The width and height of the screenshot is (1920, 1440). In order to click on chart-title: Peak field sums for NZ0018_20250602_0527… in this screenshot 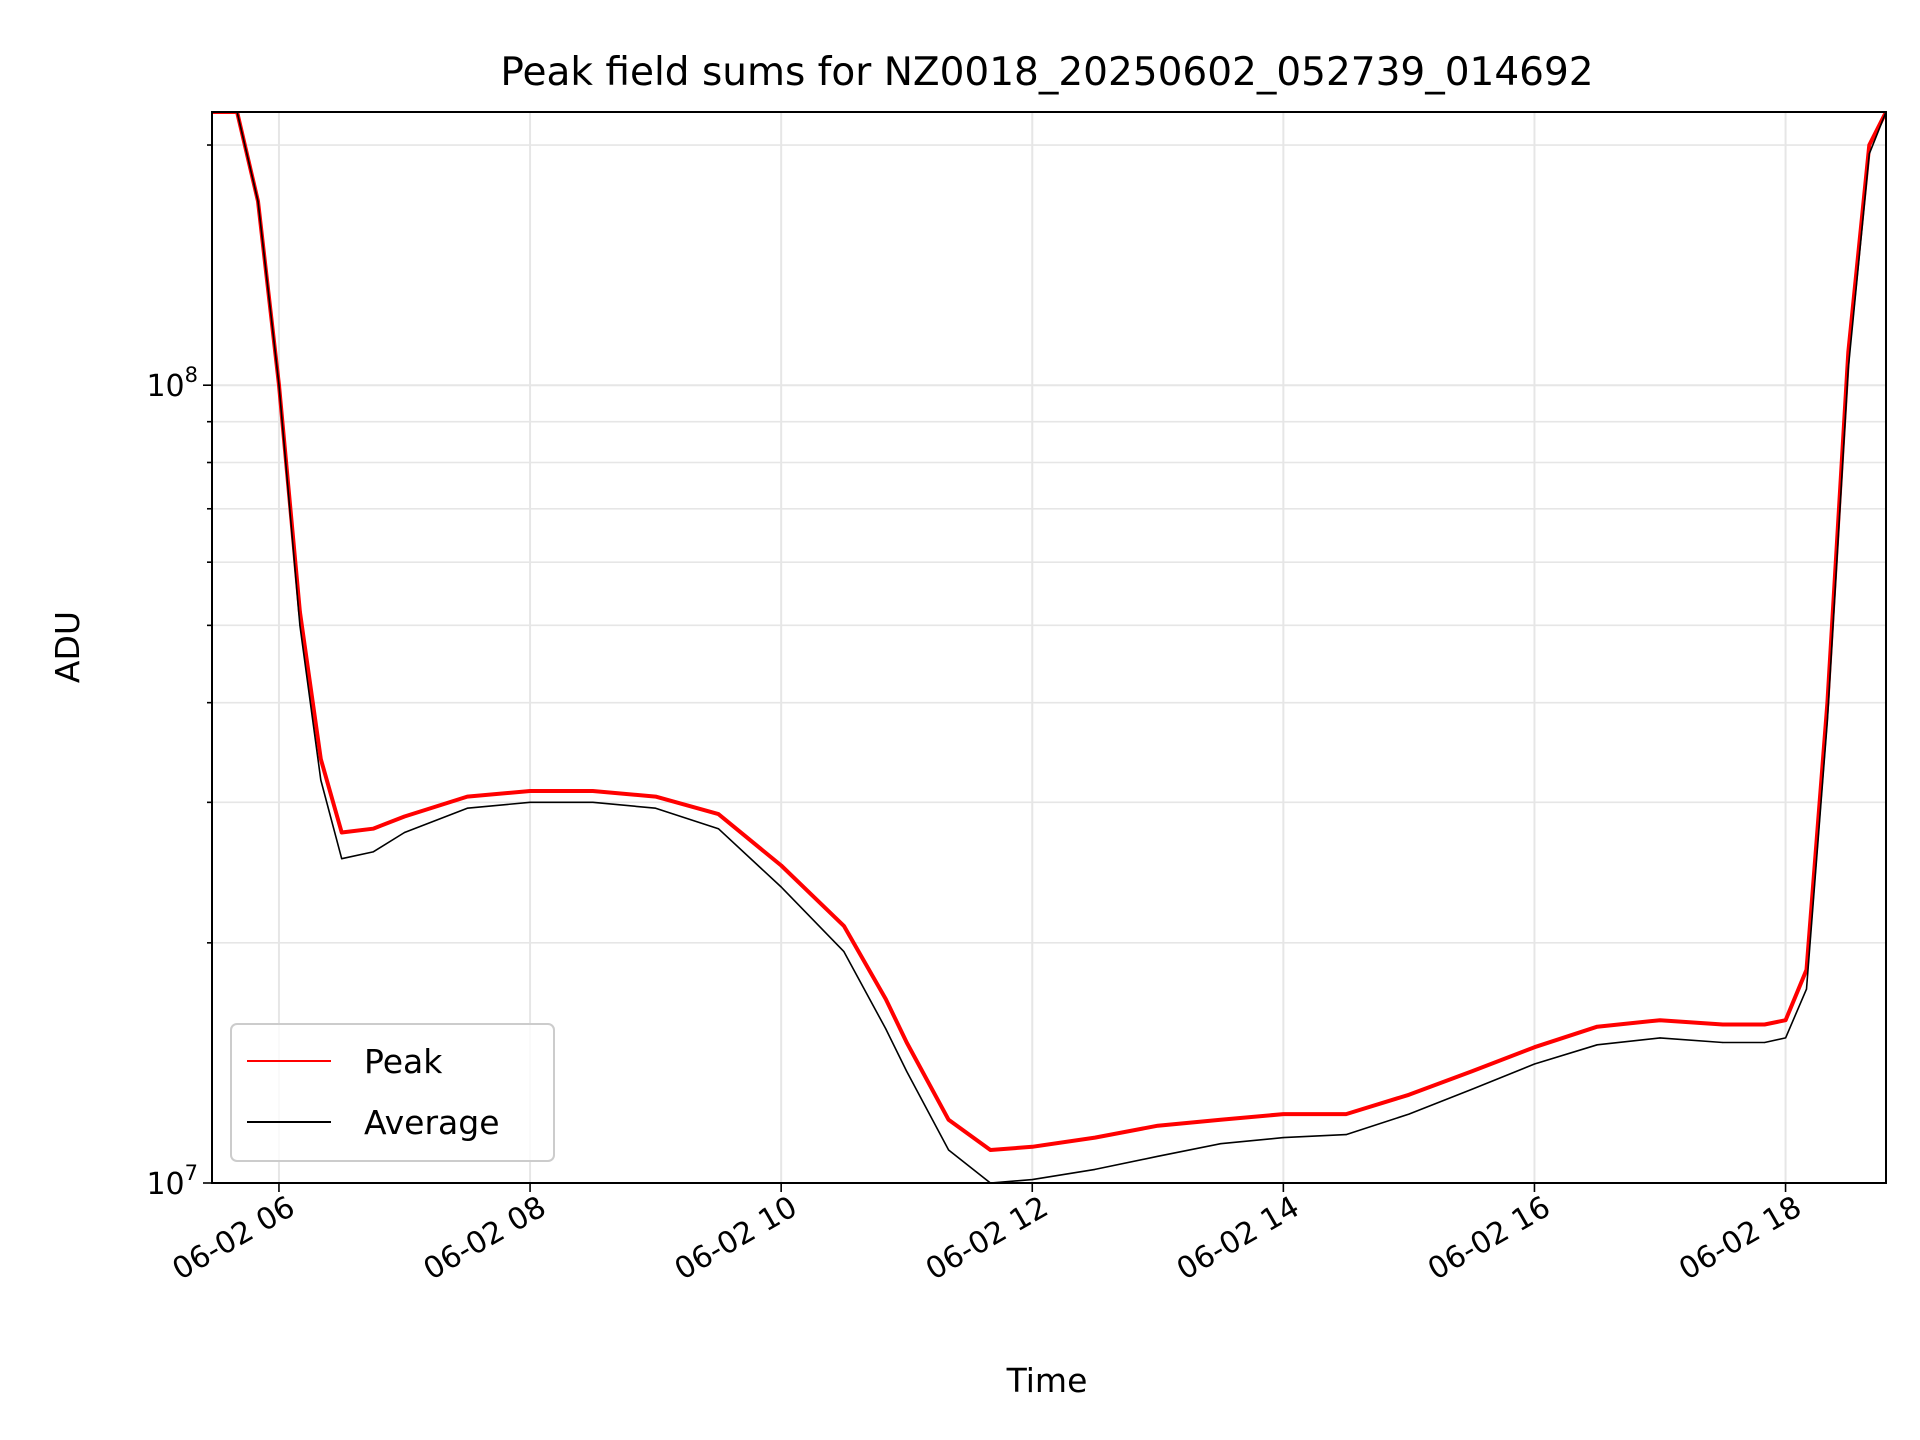, I will do `click(1046, 72)`.